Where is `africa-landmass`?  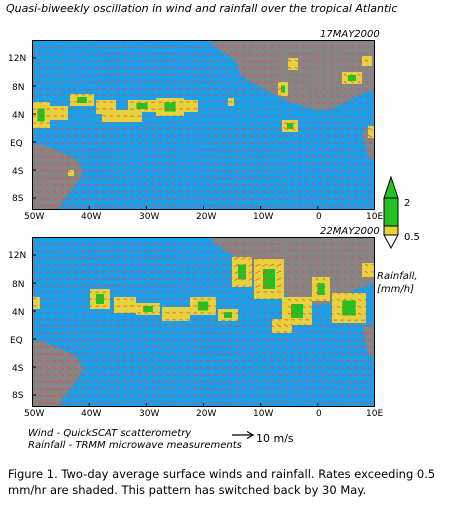
africa-landmass is located at coordinates (292, 271).